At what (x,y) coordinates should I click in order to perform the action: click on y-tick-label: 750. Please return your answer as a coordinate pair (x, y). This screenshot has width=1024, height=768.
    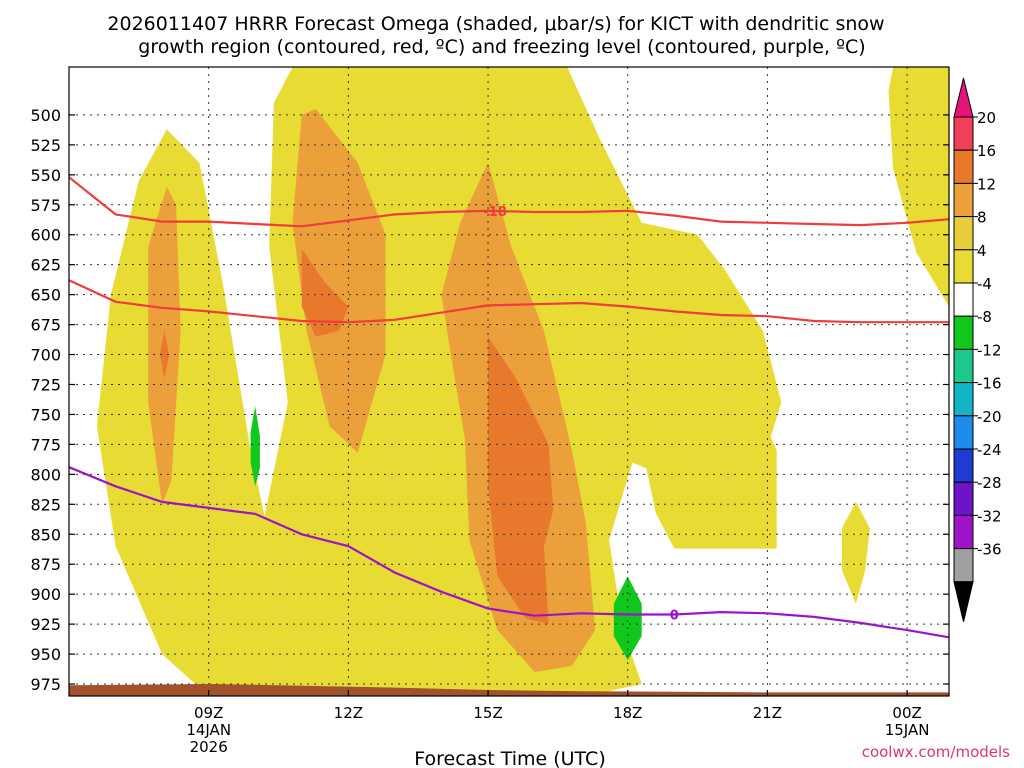
    Looking at the image, I should click on (45, 414).